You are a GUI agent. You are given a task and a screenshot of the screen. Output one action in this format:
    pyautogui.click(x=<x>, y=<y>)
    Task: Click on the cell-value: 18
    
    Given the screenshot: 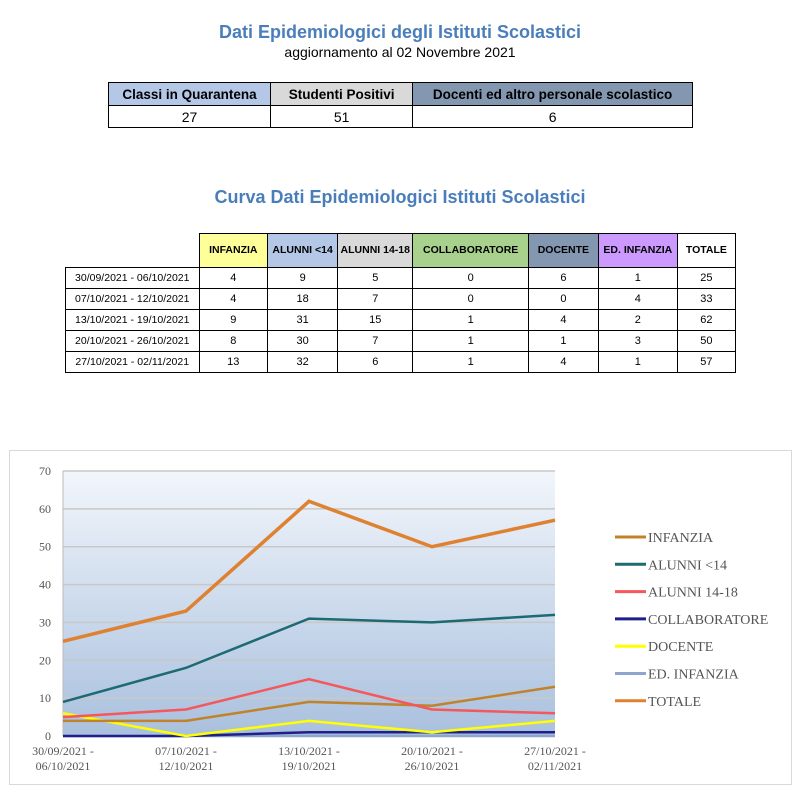 What is the action you would take?
    pyautogui.click(x=303, y=299)
    